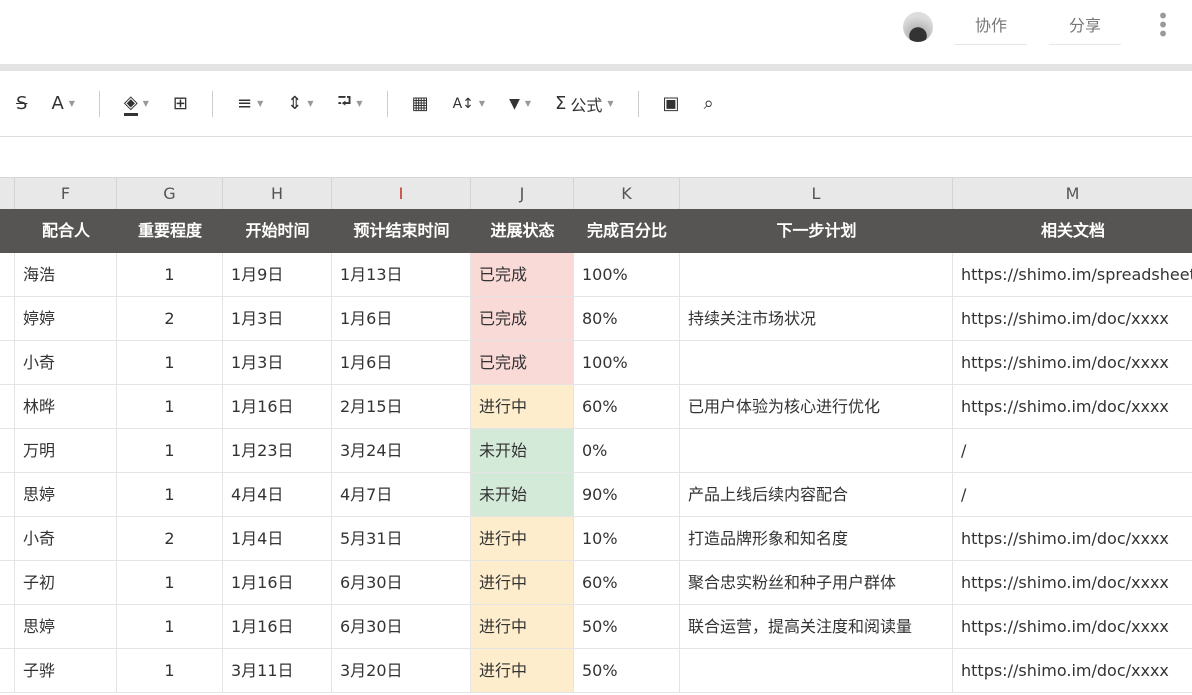 The height and width of the screenshot is (695, 1192). Describe the element at coordinates (469, 103) in the screenshot. I see `sort-button: A↕ ▼` at that location.